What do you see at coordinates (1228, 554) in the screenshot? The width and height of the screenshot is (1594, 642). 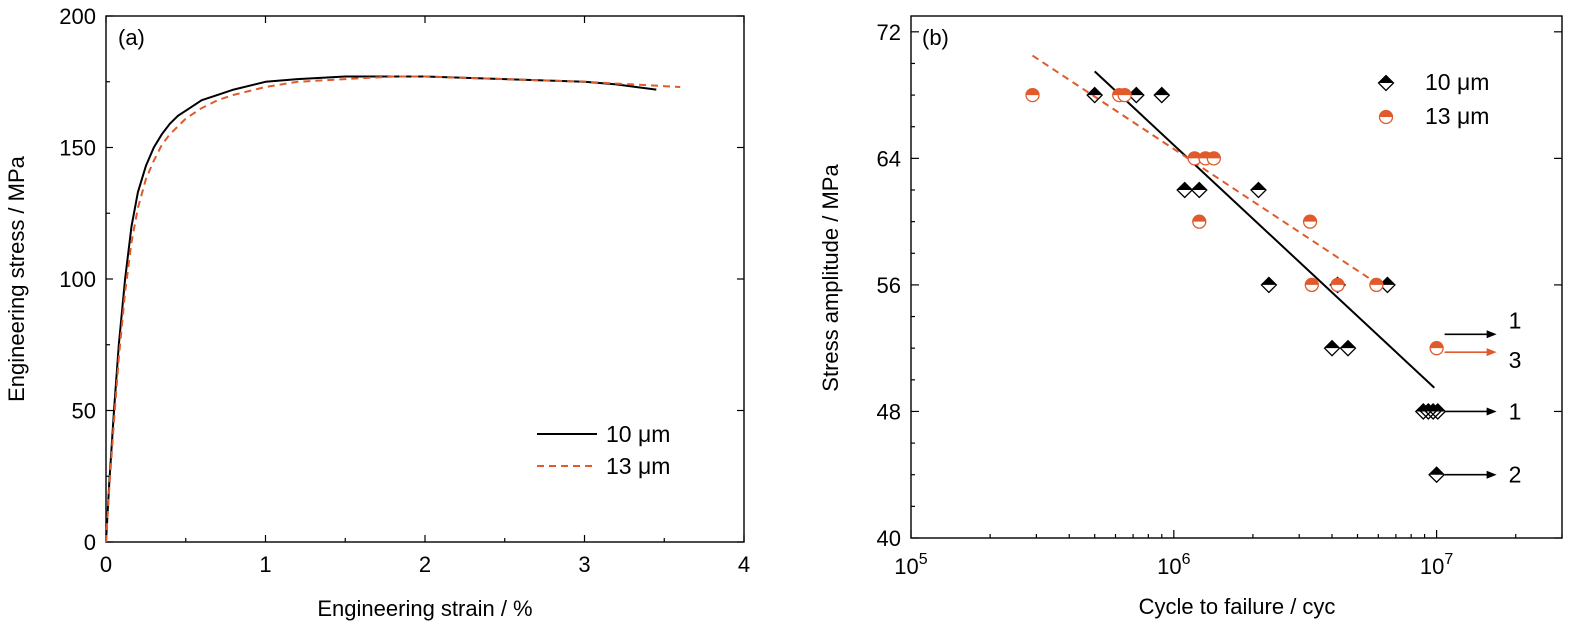 I see `panel-b-x-ticks: 10⁵ 10⁶ 10⁷` at bounding box center [1228, 554].